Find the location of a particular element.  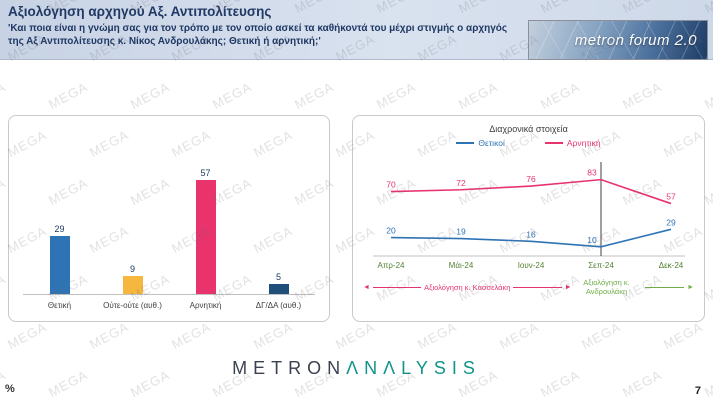

data-label: 29 is located at coordinates (671, 222).